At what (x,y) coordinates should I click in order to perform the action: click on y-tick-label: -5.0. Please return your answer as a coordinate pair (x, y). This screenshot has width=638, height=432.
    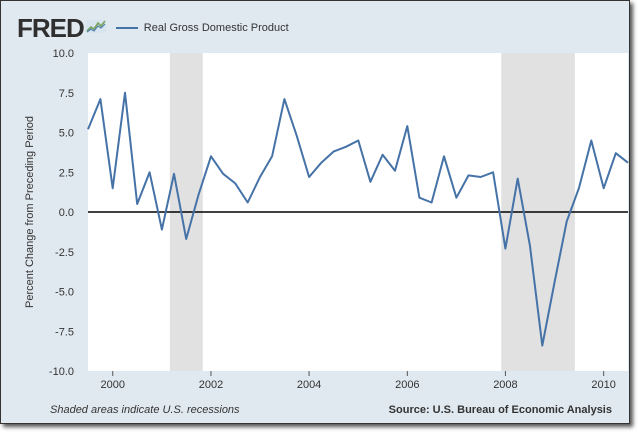
    Looking at the image, I should click on (64, 293).